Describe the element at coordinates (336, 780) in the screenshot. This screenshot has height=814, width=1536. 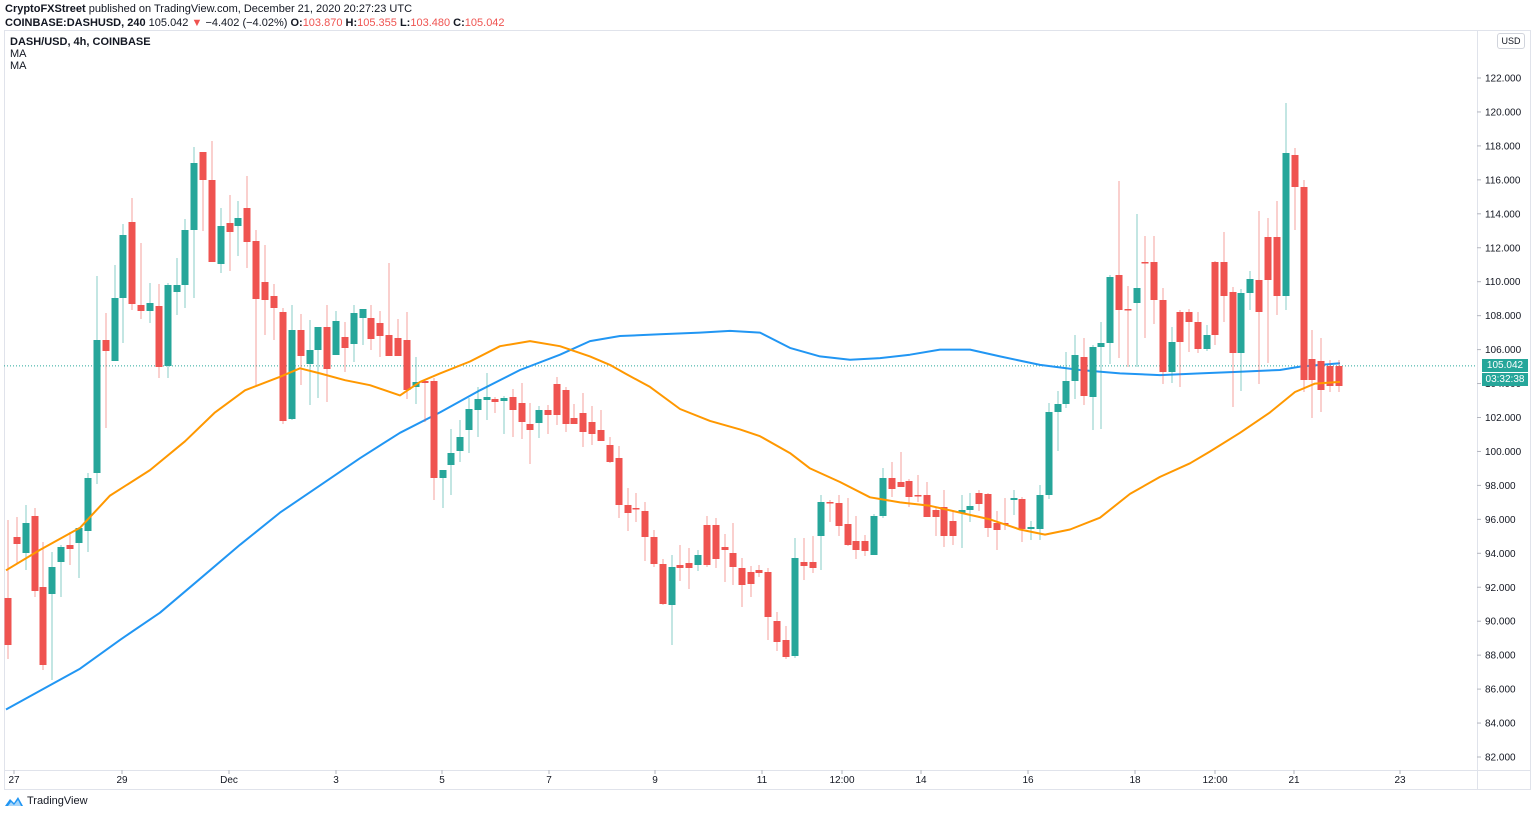
I see `svg-text: 3` at that location.